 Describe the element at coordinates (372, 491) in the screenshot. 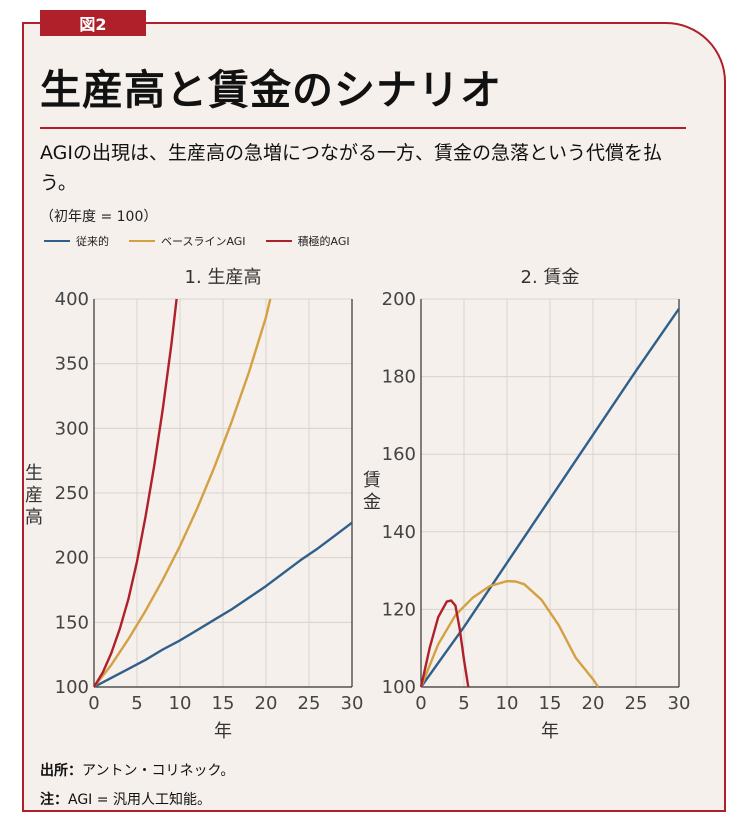

I see `chart2-y-label: 賃金` at that location.